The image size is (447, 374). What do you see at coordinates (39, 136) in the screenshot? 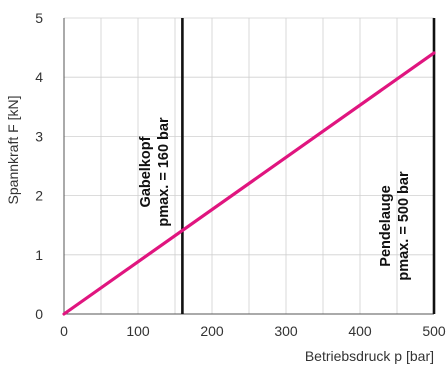
I see `y-tick-label: 3` at bounding box center [39, 136].